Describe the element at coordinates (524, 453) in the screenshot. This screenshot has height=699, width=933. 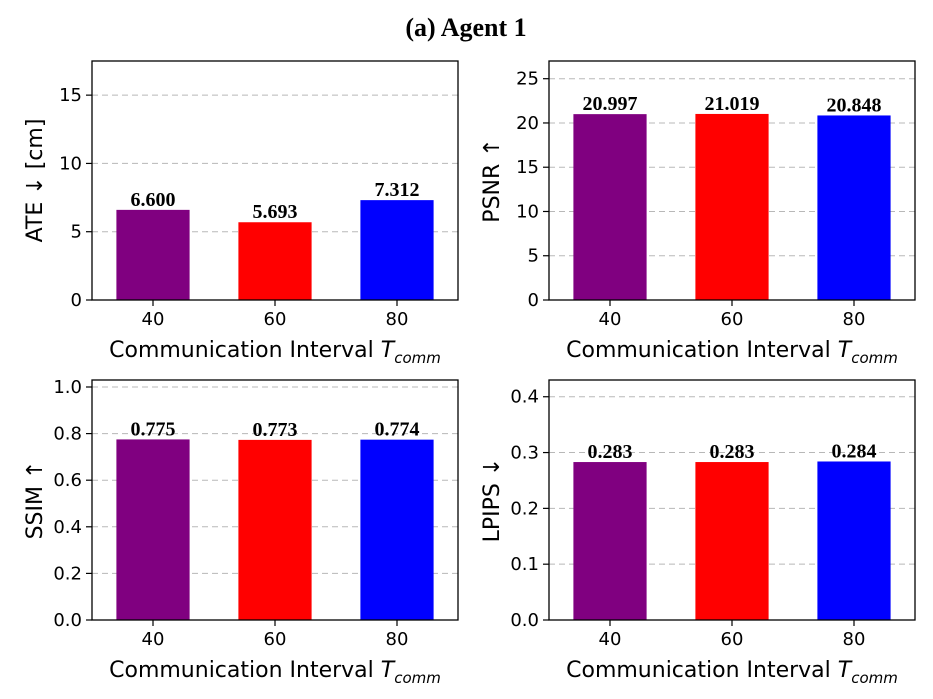
I see `lpips-ytick-label: 0.3` at that location.